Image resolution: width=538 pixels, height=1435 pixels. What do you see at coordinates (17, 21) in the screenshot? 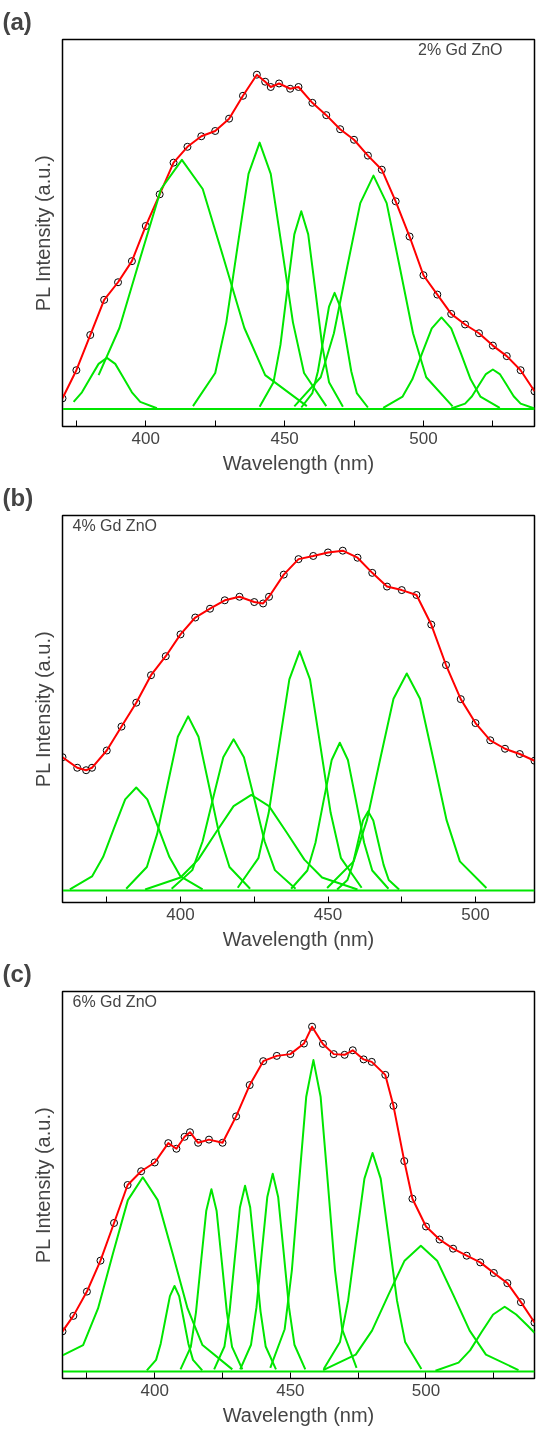
I see `chart-title: (a)` at bounding box center [17, 21].